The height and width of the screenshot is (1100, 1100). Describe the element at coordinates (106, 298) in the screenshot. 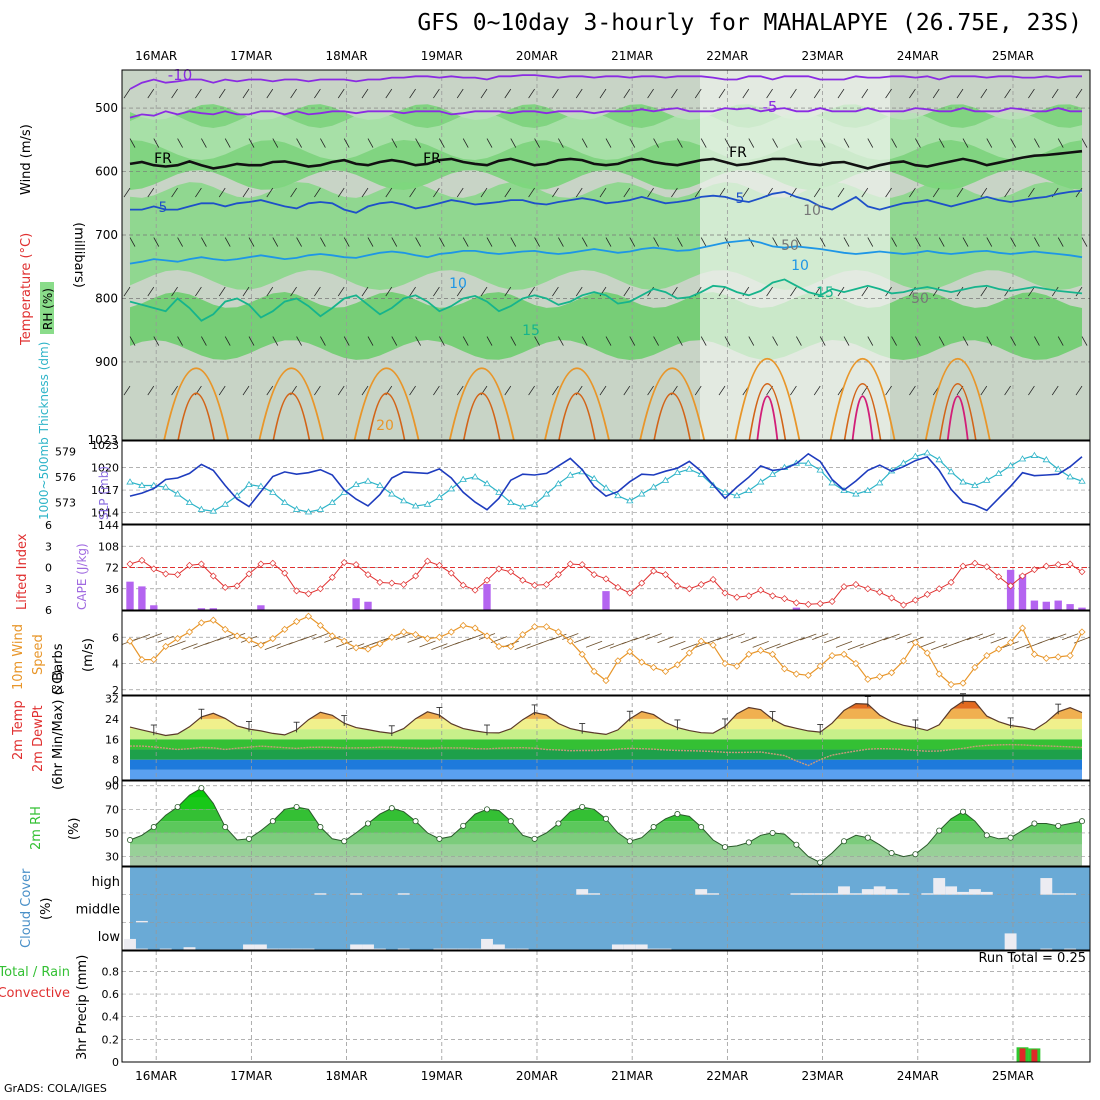

I see `pressure-tick-label: 800` at that location.